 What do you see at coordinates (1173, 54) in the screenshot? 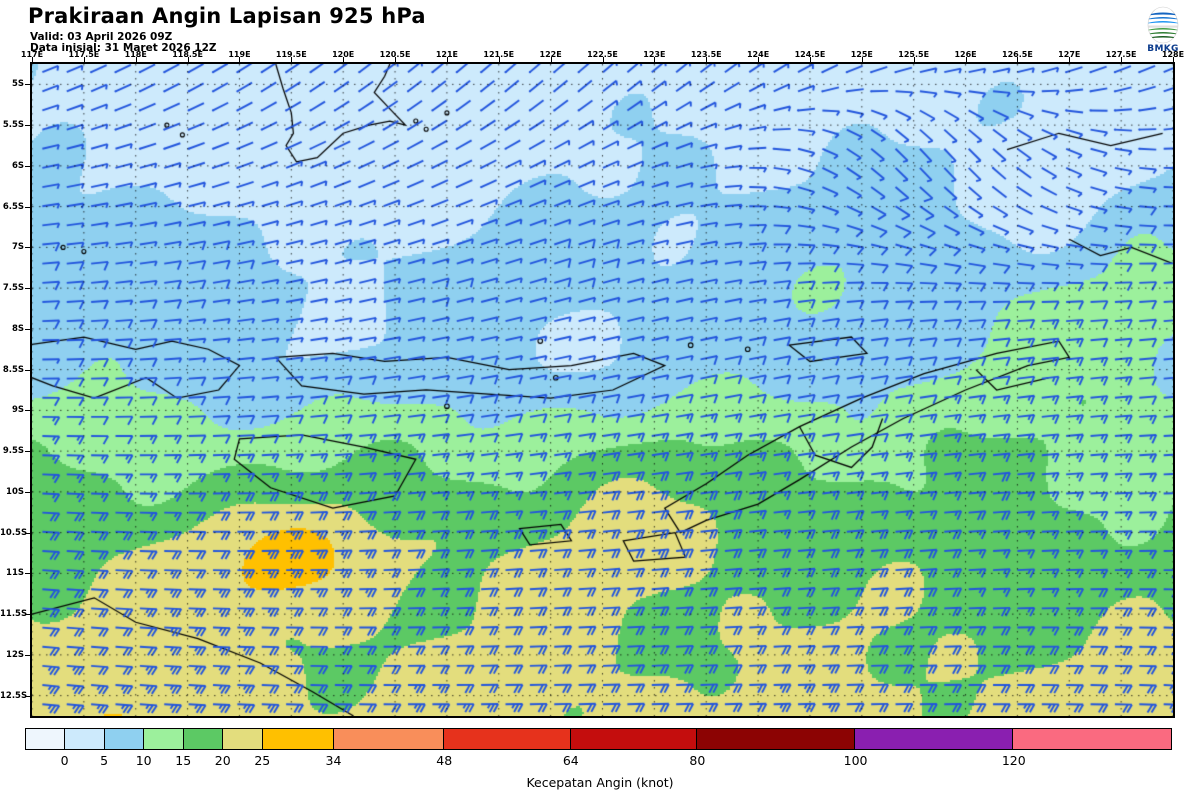
I see `x-axis-tick-label: 128E` at bounding box center [1173, 54].